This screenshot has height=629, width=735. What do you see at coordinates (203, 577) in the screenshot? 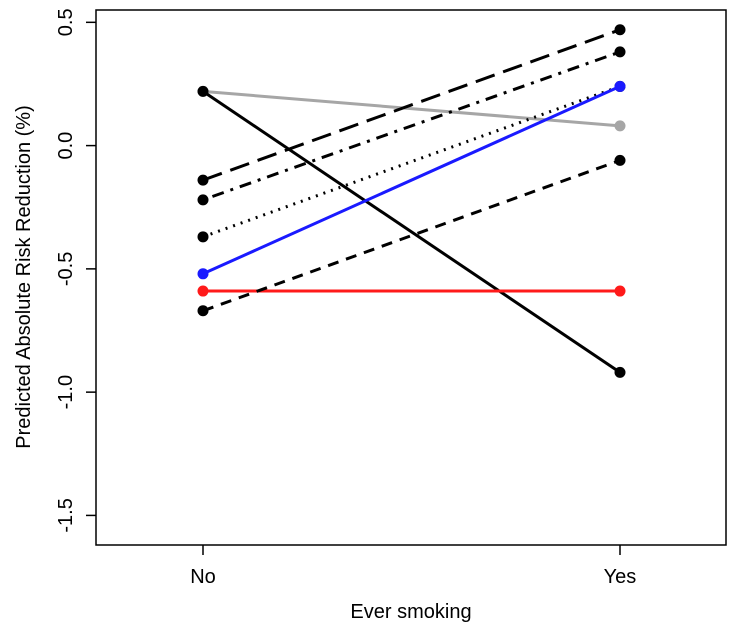
I see `x-tick-label-no: No` at bounding box center [203, 577].